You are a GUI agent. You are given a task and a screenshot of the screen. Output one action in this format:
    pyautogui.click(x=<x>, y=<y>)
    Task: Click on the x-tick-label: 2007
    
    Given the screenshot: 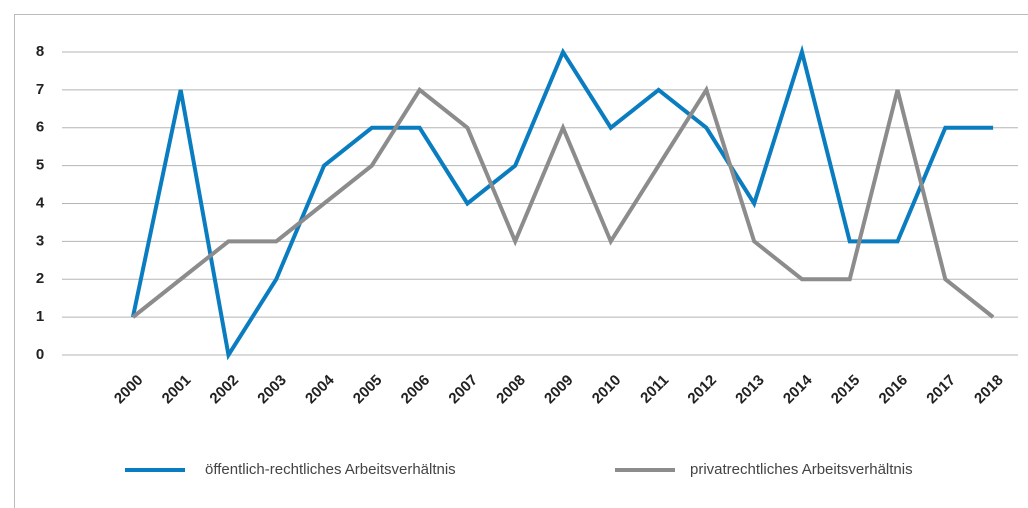 What is the action you would take?
    pyautogui.click(x=463, y=390)
    